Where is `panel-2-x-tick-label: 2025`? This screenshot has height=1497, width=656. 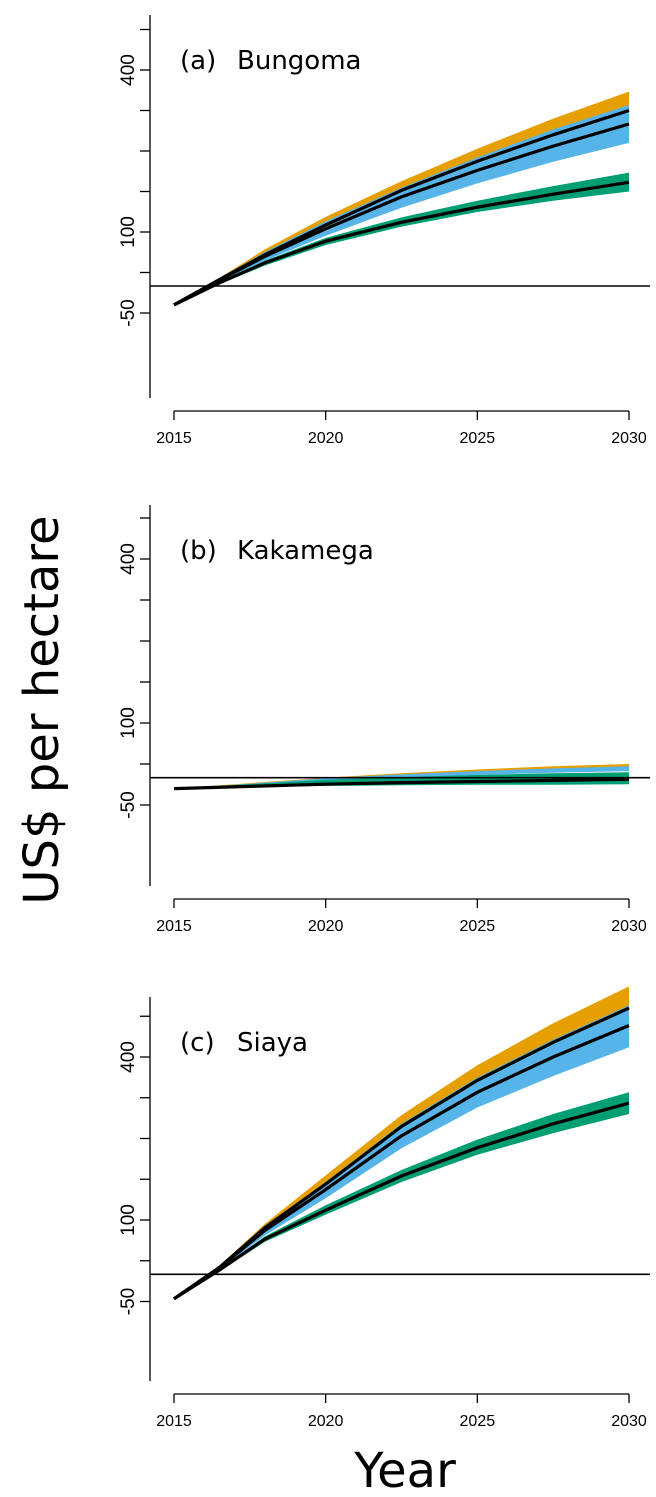 panel-2-x-tick-label: 2025 is located at coordinates (478, 926).